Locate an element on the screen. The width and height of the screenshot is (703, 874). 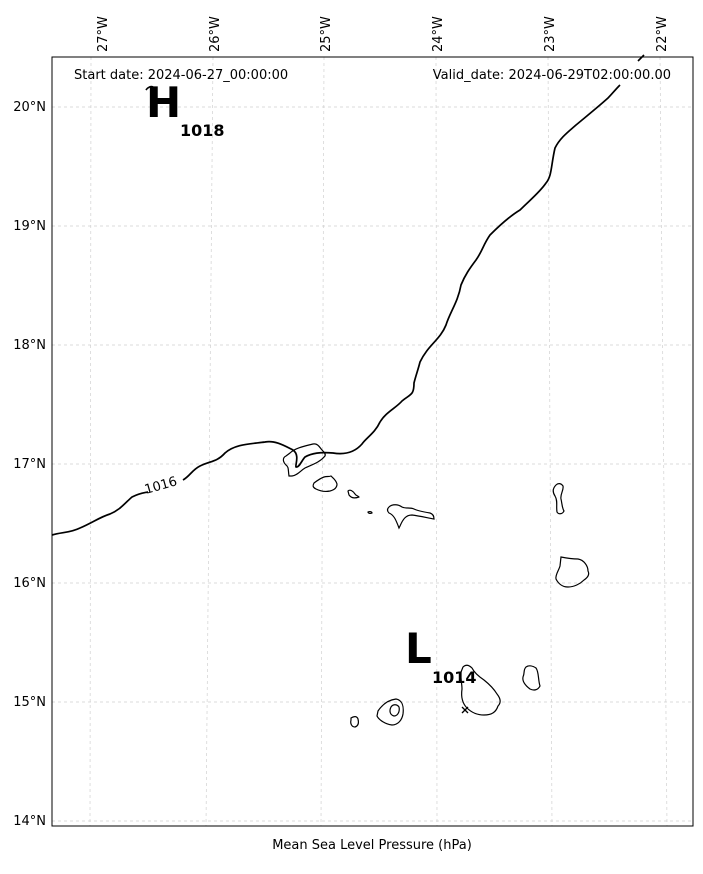
isobar-fragment-high is located at coordinates (149, 88).